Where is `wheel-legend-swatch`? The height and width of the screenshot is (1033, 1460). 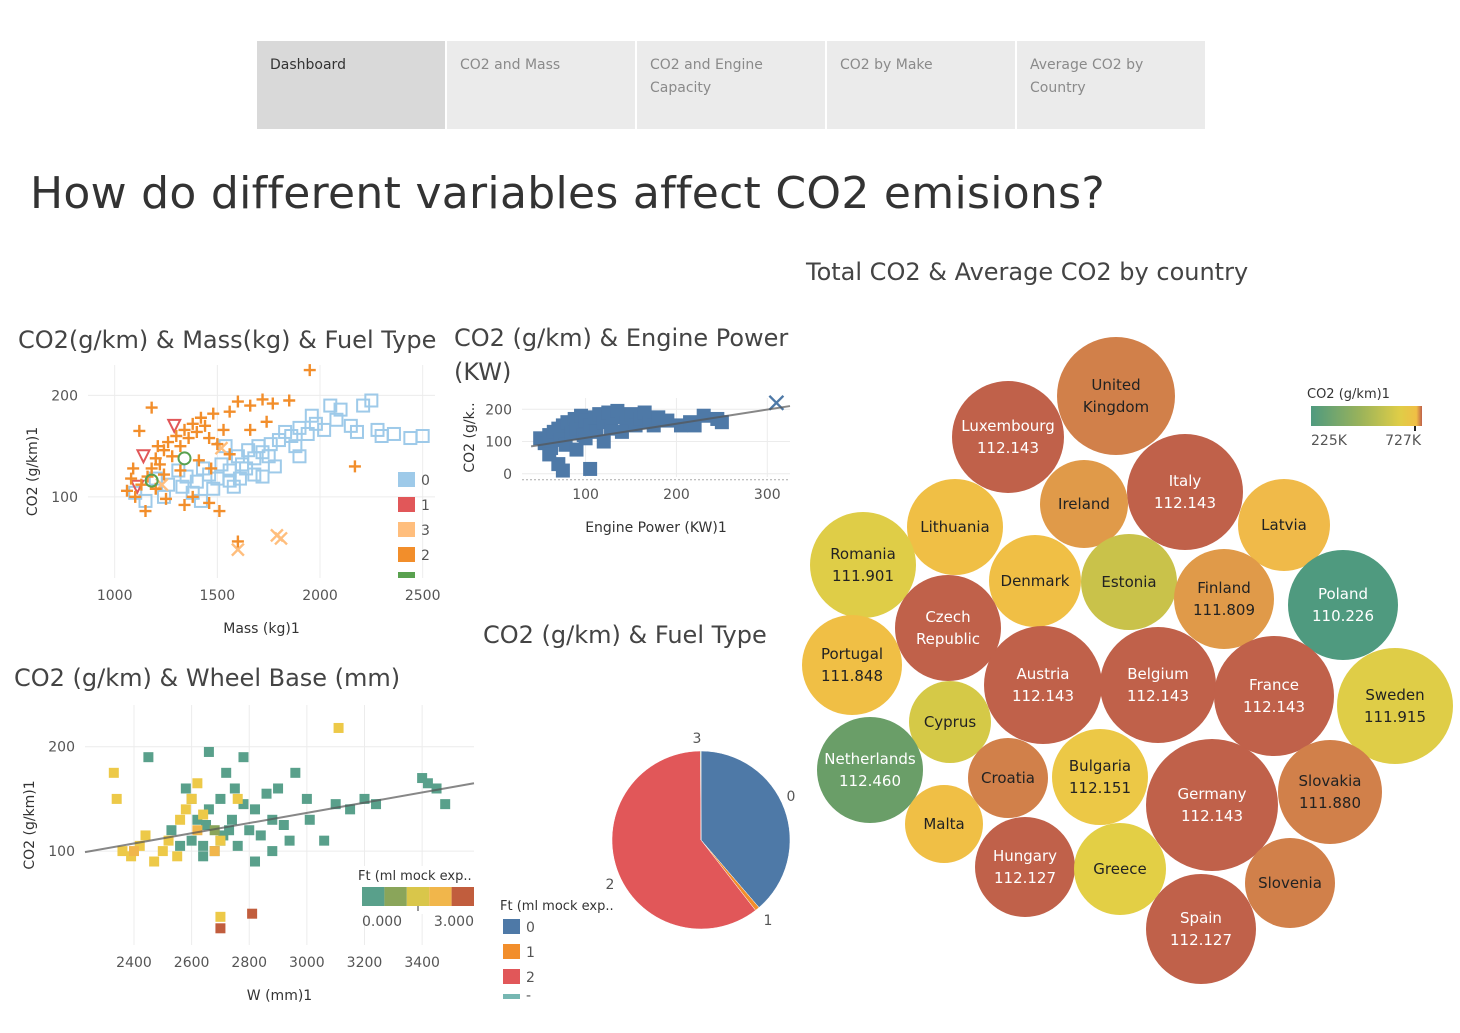
wheel-legend-swatch is located at coordinates (418, 896).